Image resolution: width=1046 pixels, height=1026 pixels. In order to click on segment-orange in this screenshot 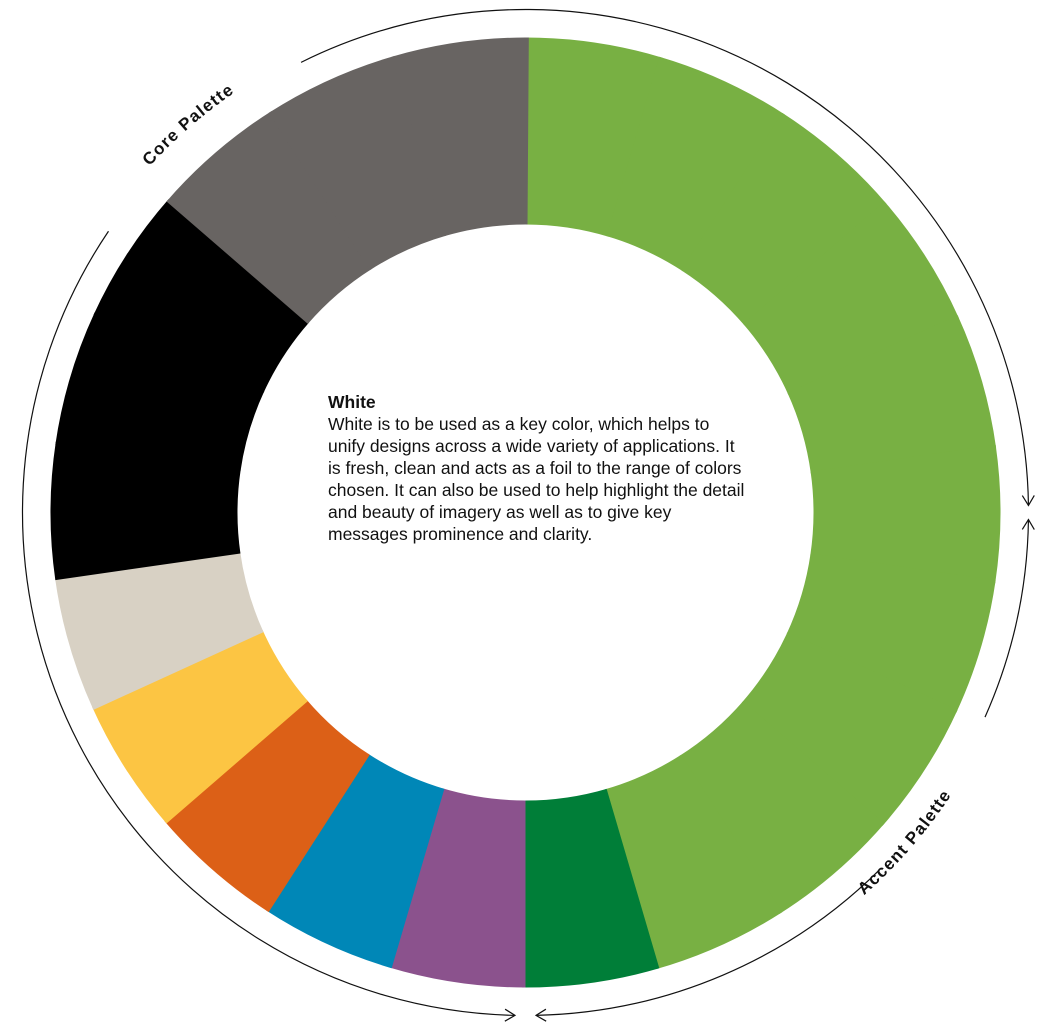, I will do `click(267, 806)`.